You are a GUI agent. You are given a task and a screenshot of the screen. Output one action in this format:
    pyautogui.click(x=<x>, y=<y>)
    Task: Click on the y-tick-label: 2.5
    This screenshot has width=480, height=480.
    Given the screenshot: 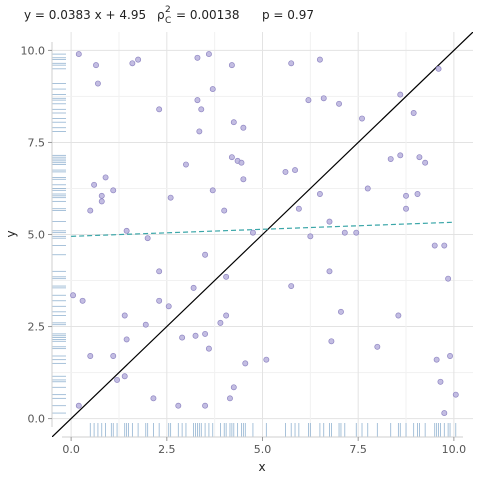 What is the action you would take?
    pyautogui.click(x=37, y=327)
    